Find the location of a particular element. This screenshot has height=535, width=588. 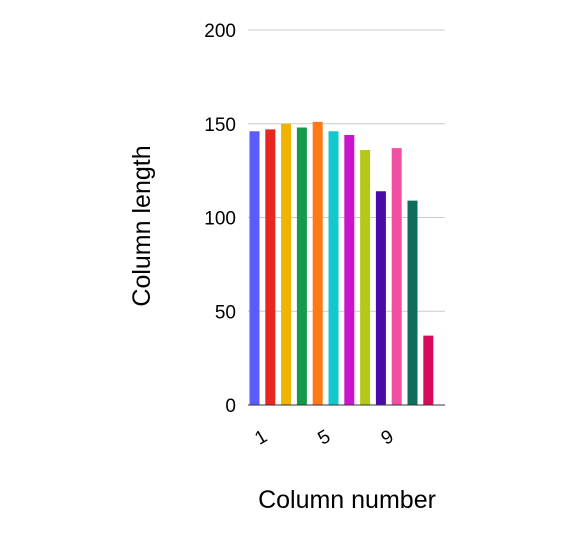

y-tick-label: 50 is located at coordinates (225, 312).